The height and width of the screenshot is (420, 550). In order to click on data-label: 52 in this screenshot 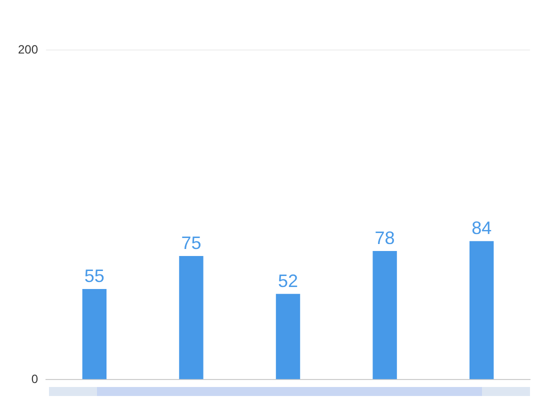, I will do `click(288, 280)`.